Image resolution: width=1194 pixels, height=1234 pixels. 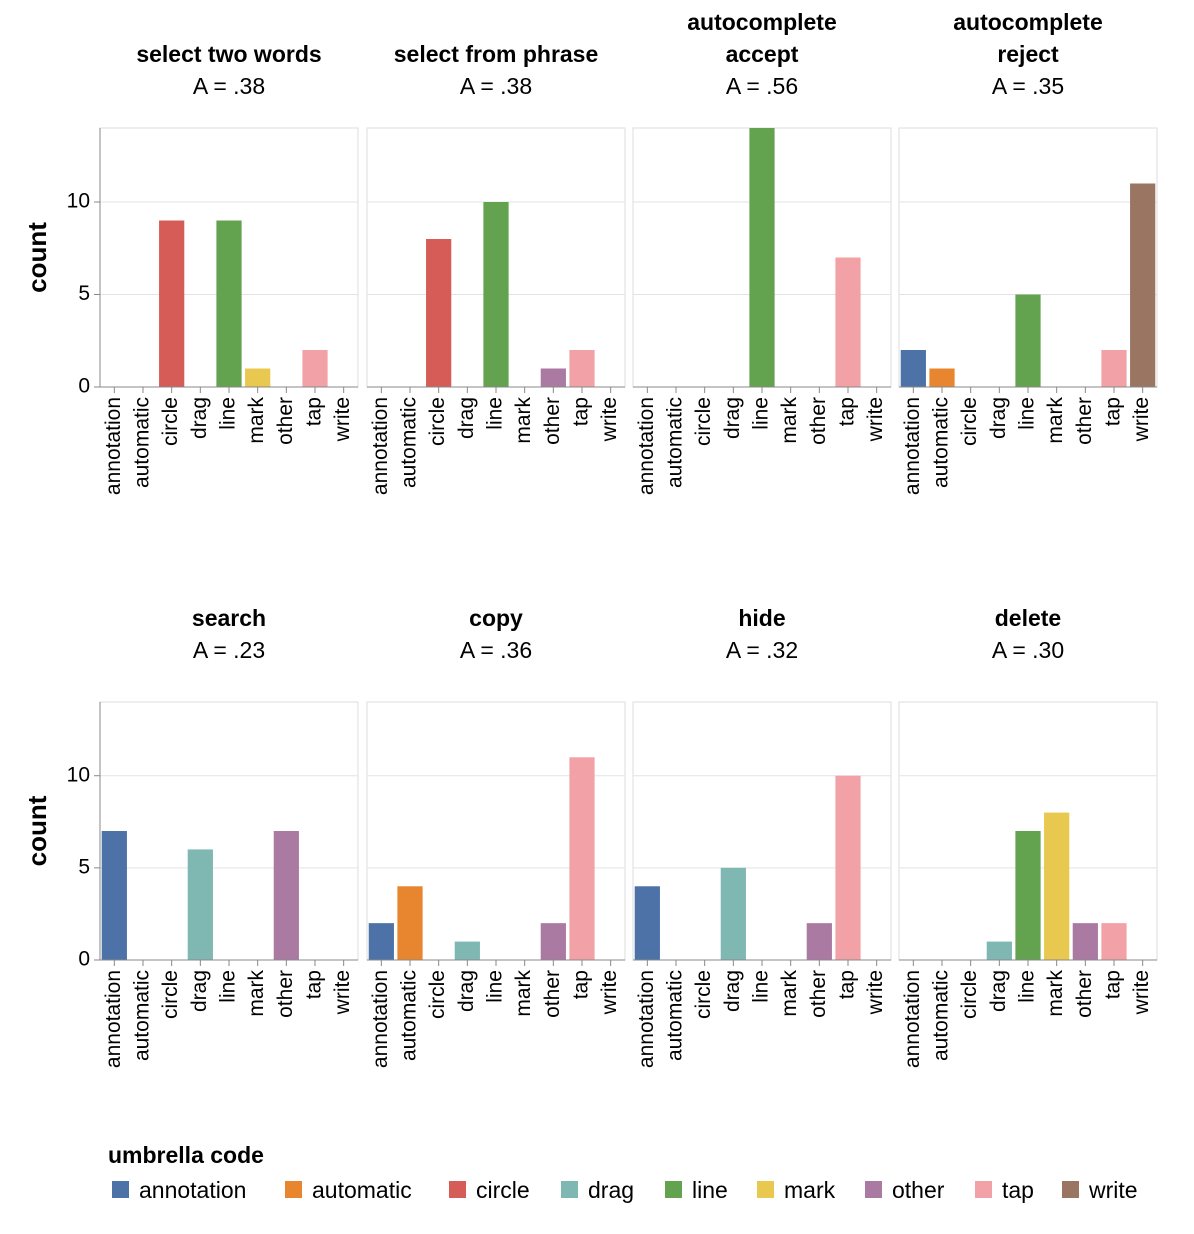 What do you see at coordinates (611, 1190) in the screenshot?
I see `legend-label: drag` at bounding box center [611, 1190].